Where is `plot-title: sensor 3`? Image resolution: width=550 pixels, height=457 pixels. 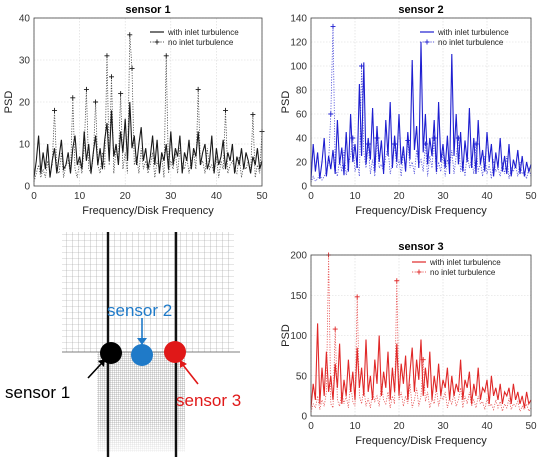 plot-title: sensor 3 is located at coordinates (420, 247).